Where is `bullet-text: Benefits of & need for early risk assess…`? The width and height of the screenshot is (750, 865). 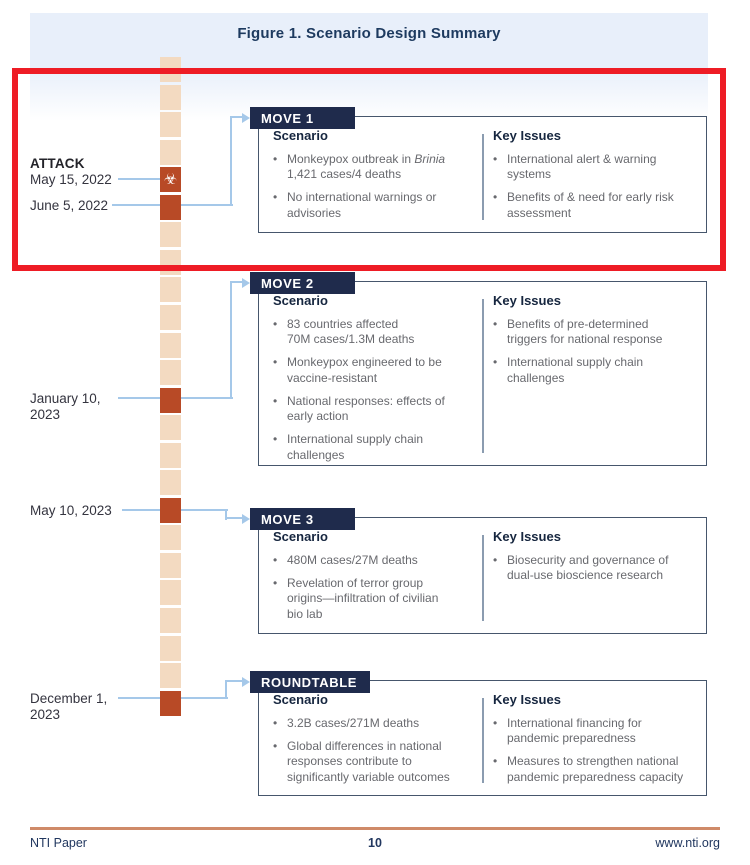
bullet-text: Benefits of & need for early risk assess… is located at coordinates (590, 205).